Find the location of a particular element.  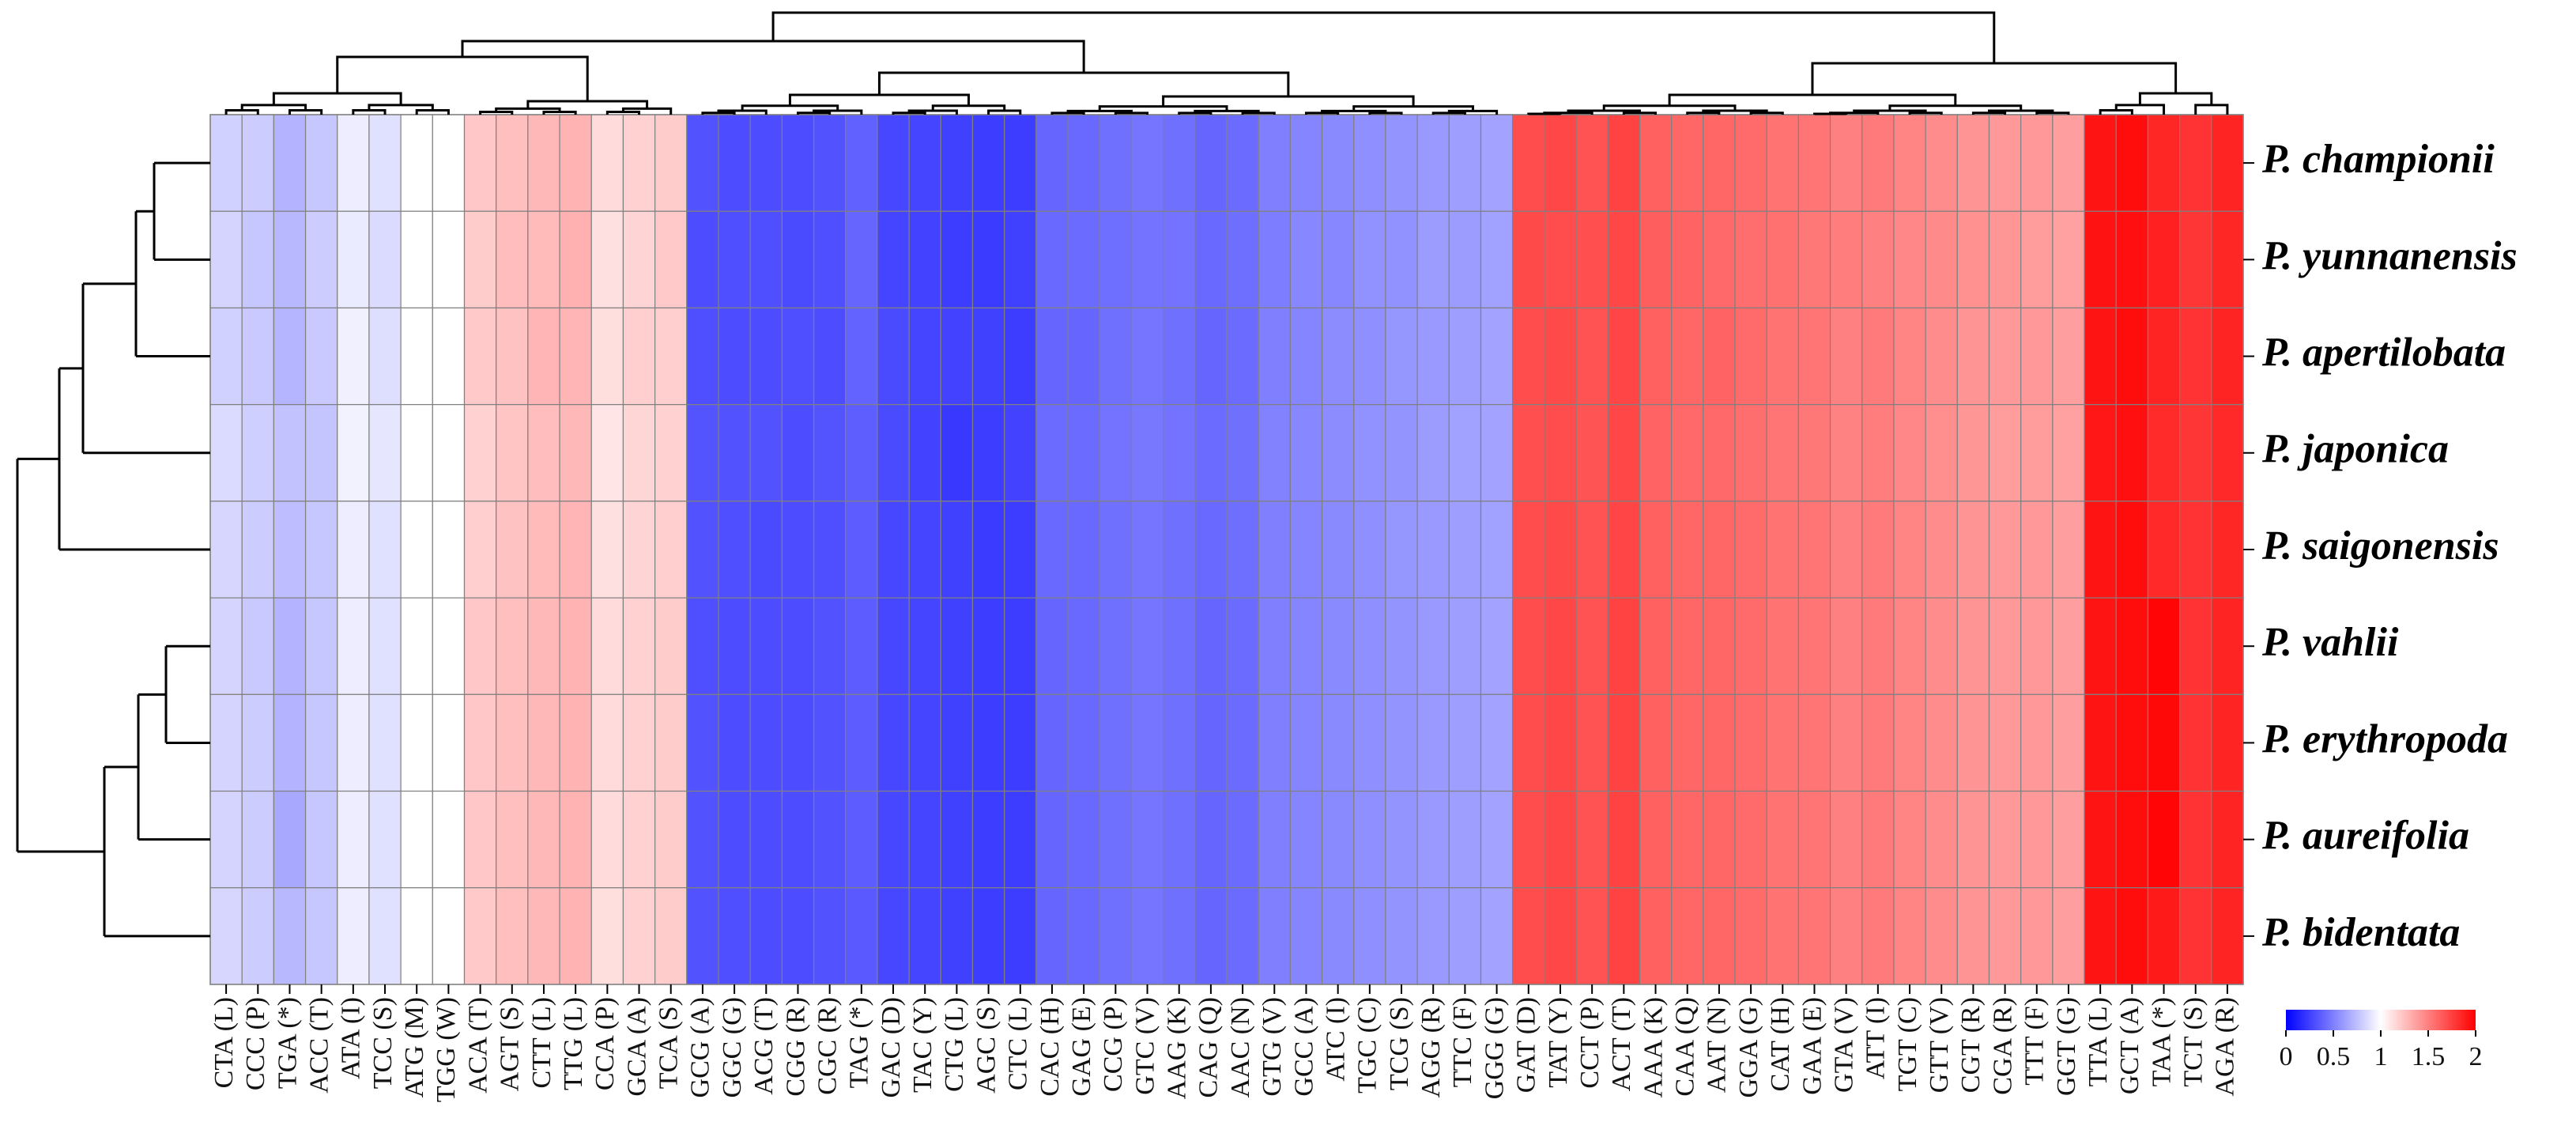

column-label: CCC (P) is located at coordinates (255, 1043).